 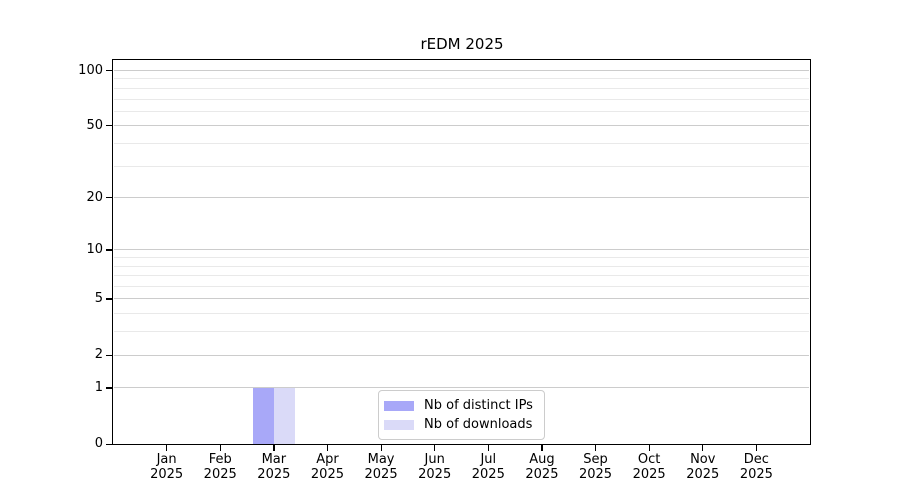 What do you see at coordinates (595, 459) in the screenshot?
I see `x-tick-month: Sep` at bounding box center [595, 459].